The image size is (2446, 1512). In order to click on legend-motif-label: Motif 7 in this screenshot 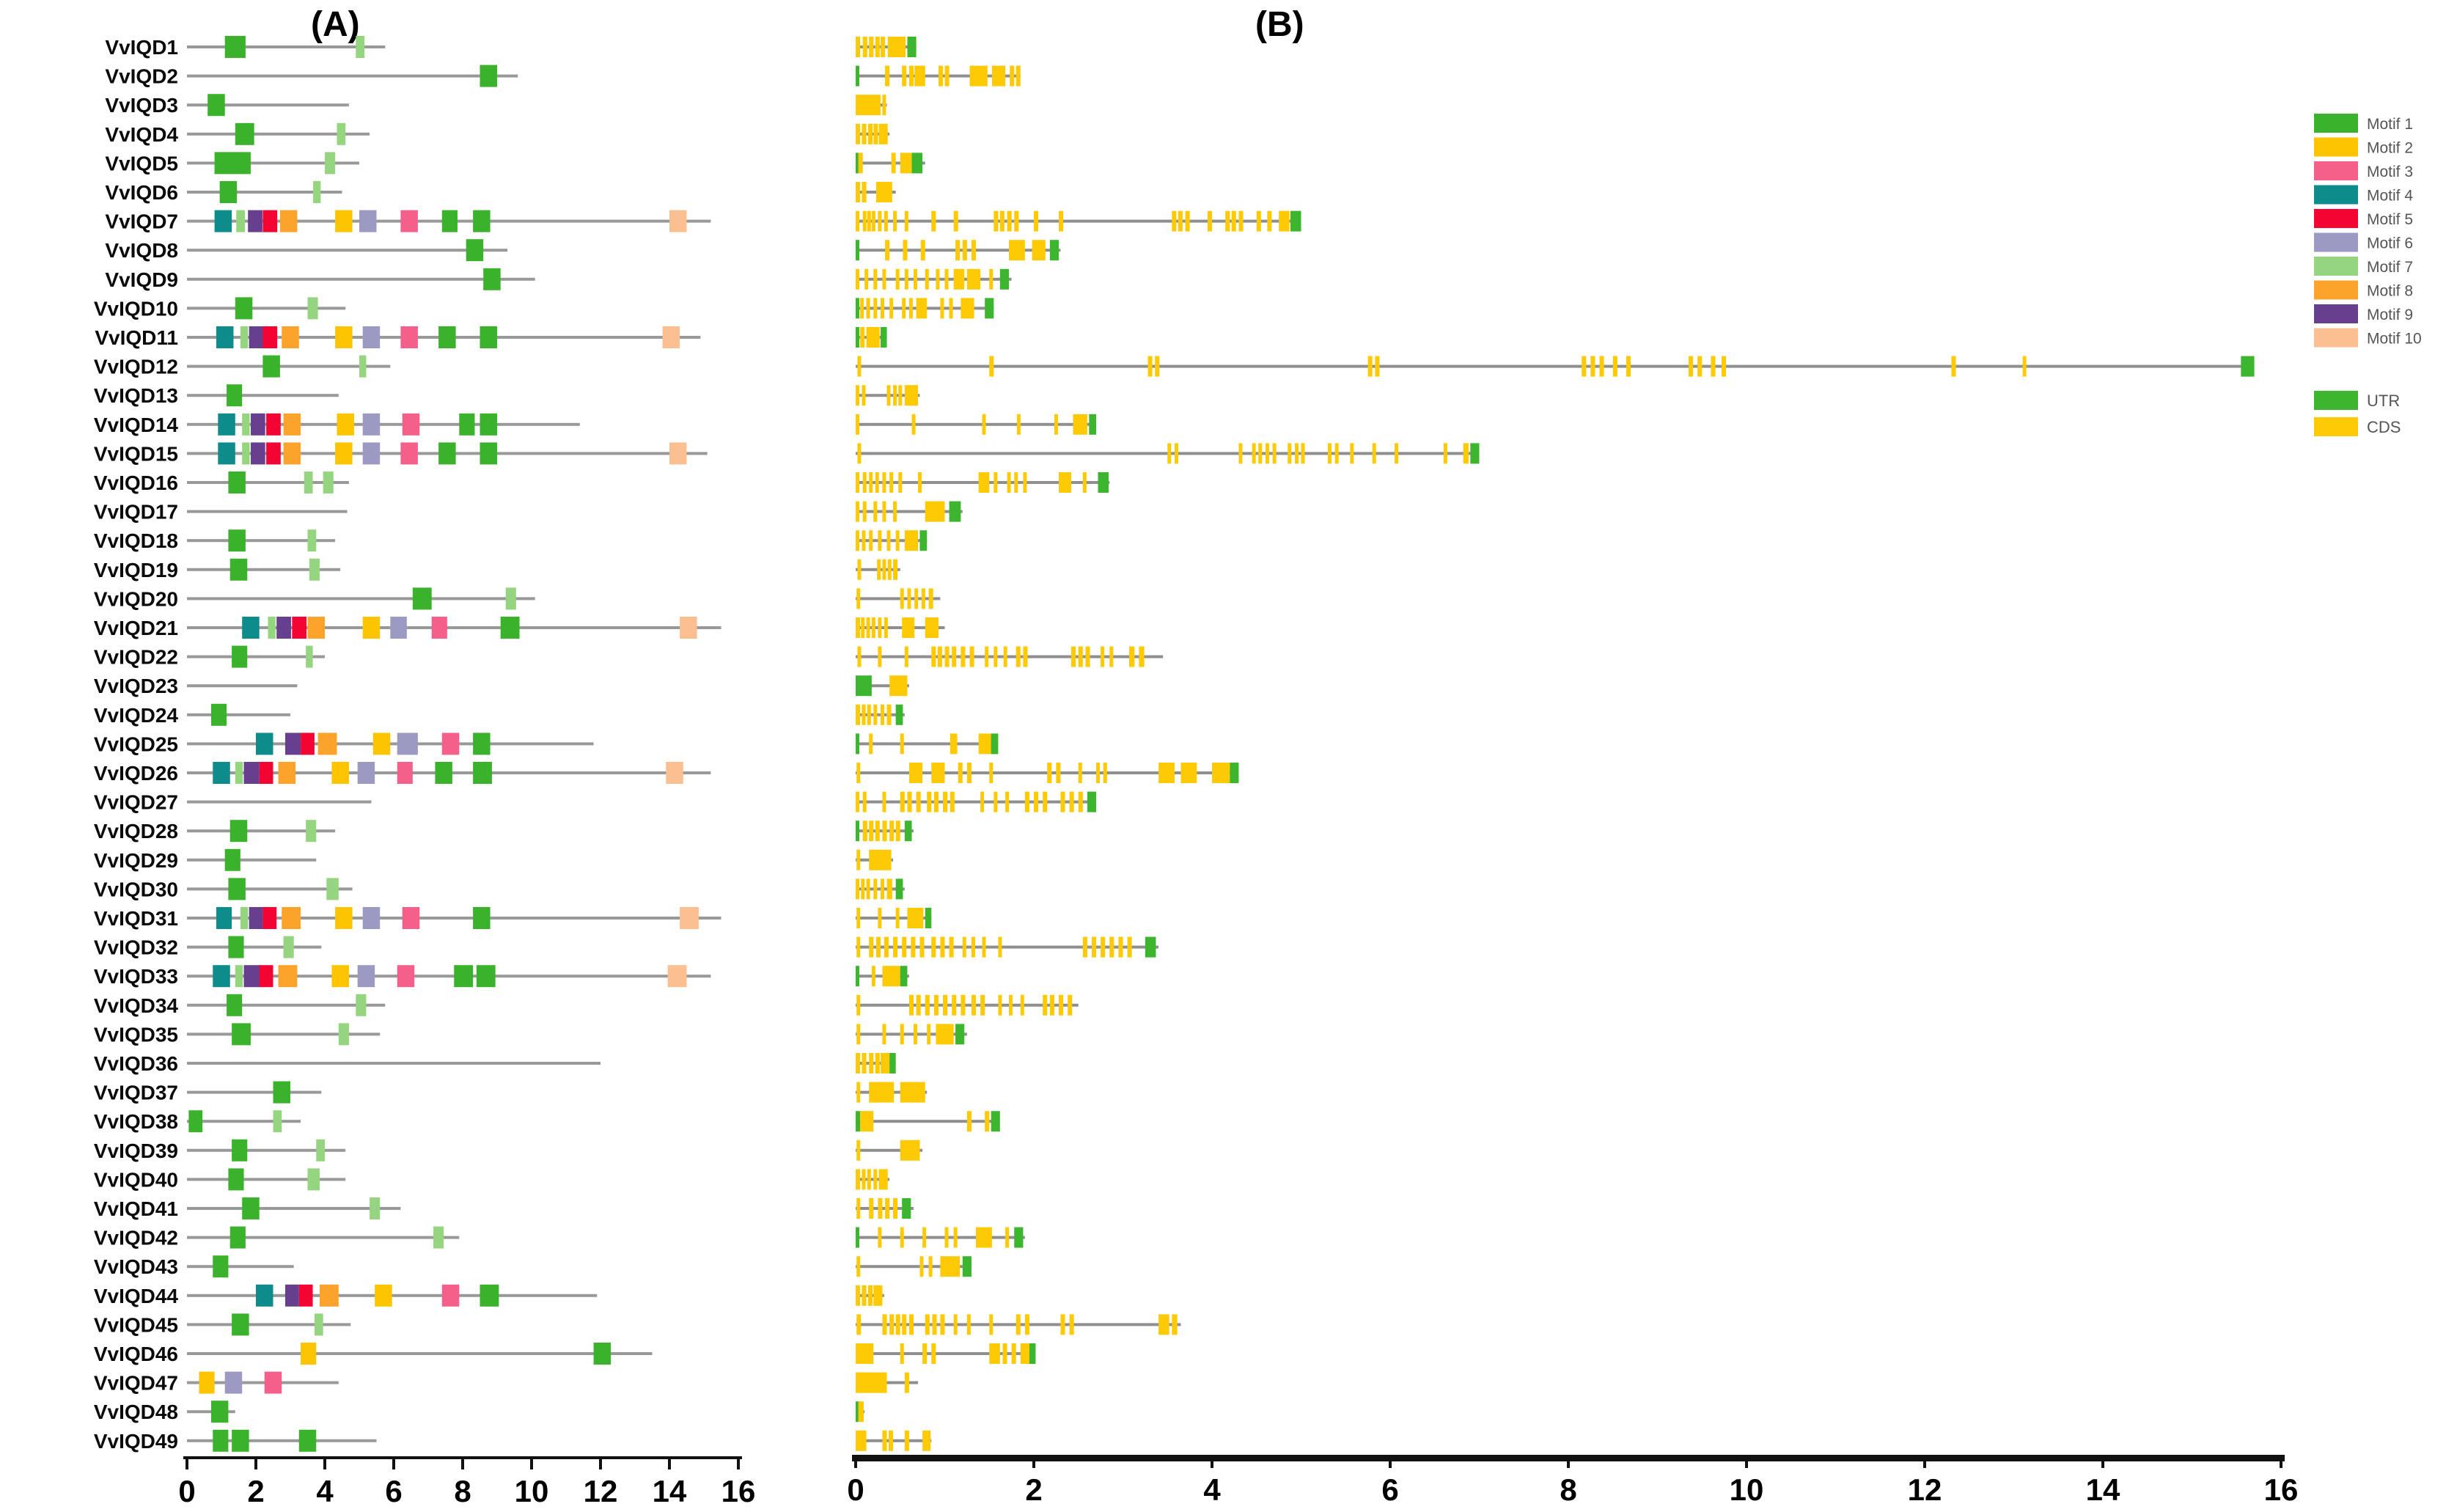, I will do `click(2390, 267)`.